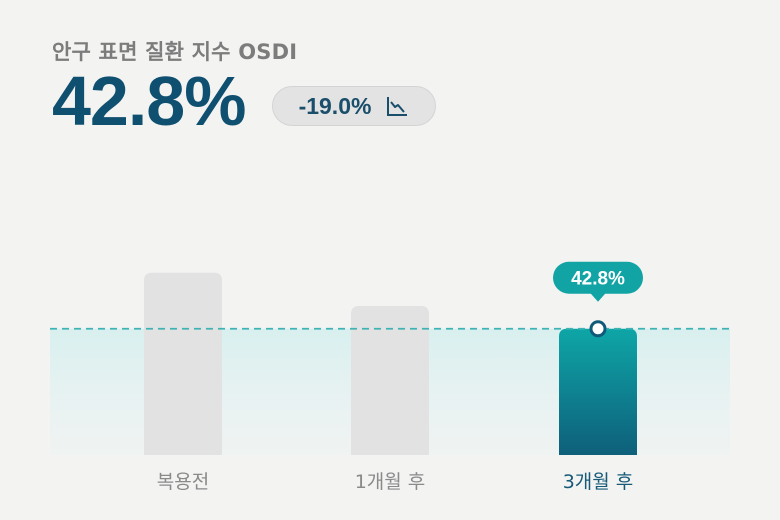 The image size is (780, 520). What do you see at coordinates (390, 482) in the screenshot?
I see `x-tick-label: 1개월 후` at bounding box center [390, 482].